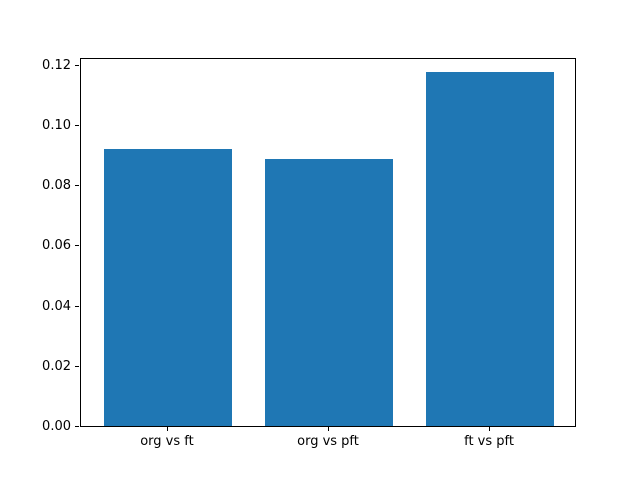 The image size is (640, 480). What do you see at coordinates (56, 65) in the screenshot?
I see `y-tick-label: 0.12` at bounding box center [56, 65].